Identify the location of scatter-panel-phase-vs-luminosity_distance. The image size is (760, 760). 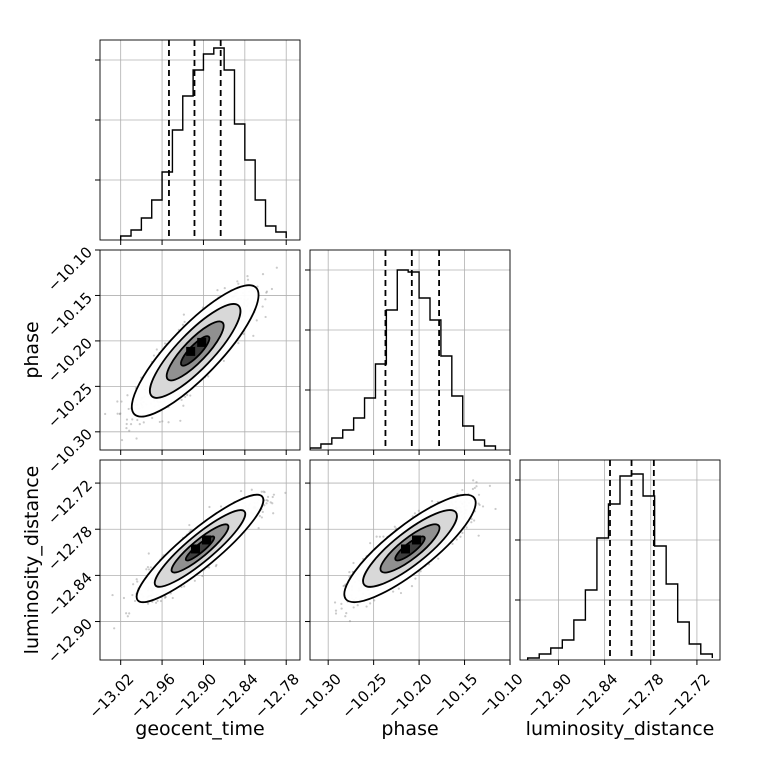
(408, 562).